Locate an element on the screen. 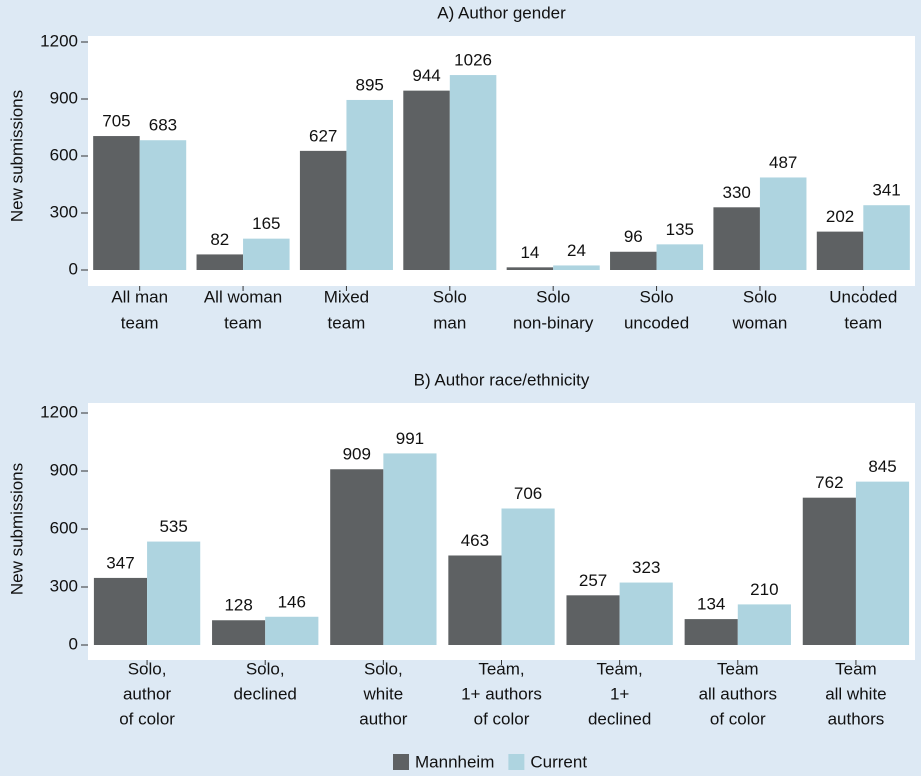 The width and height of the screenshot is (921, 776). x-tick-label: all white is located at coordinates (855, 693).